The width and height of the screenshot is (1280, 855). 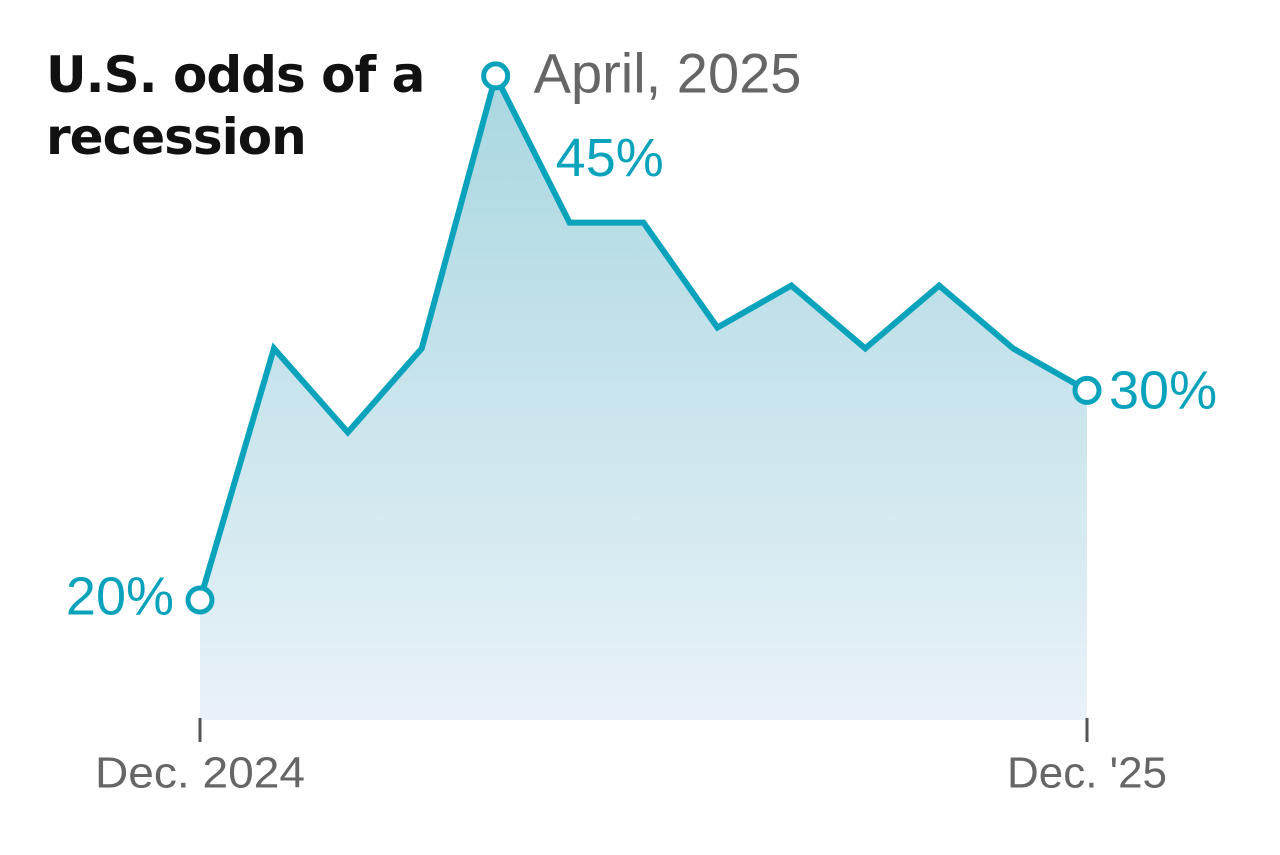 I want to click on value-label: 45%, so click(x=610, y=158).